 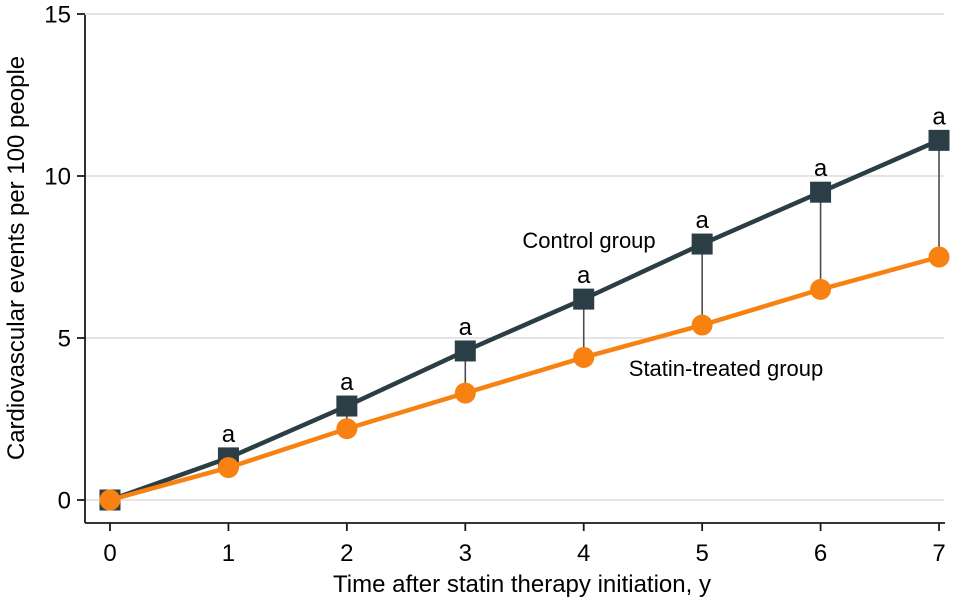 I want to click on x-tick-label-0: 0, so click(x=109, y=553).